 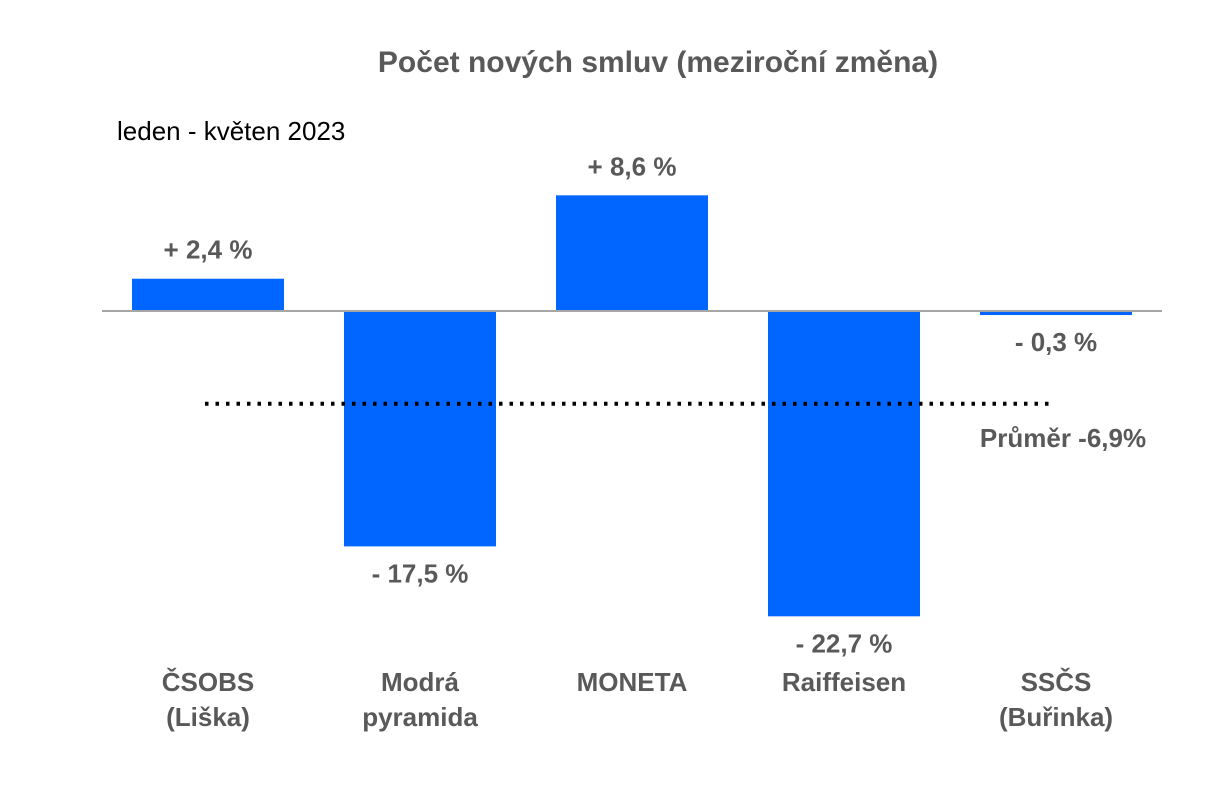 What do you see at coordinates (420, 682) in the screenshot?
I see `category-label-1-0: Modrá` at bounding box center [420, 682].